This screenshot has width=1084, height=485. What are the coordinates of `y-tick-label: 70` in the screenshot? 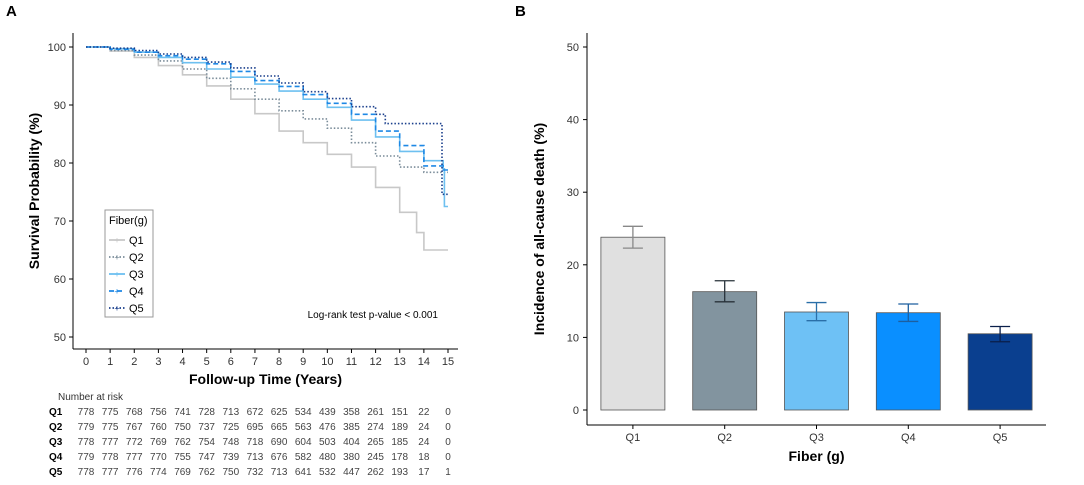 It's located at (60, 222).